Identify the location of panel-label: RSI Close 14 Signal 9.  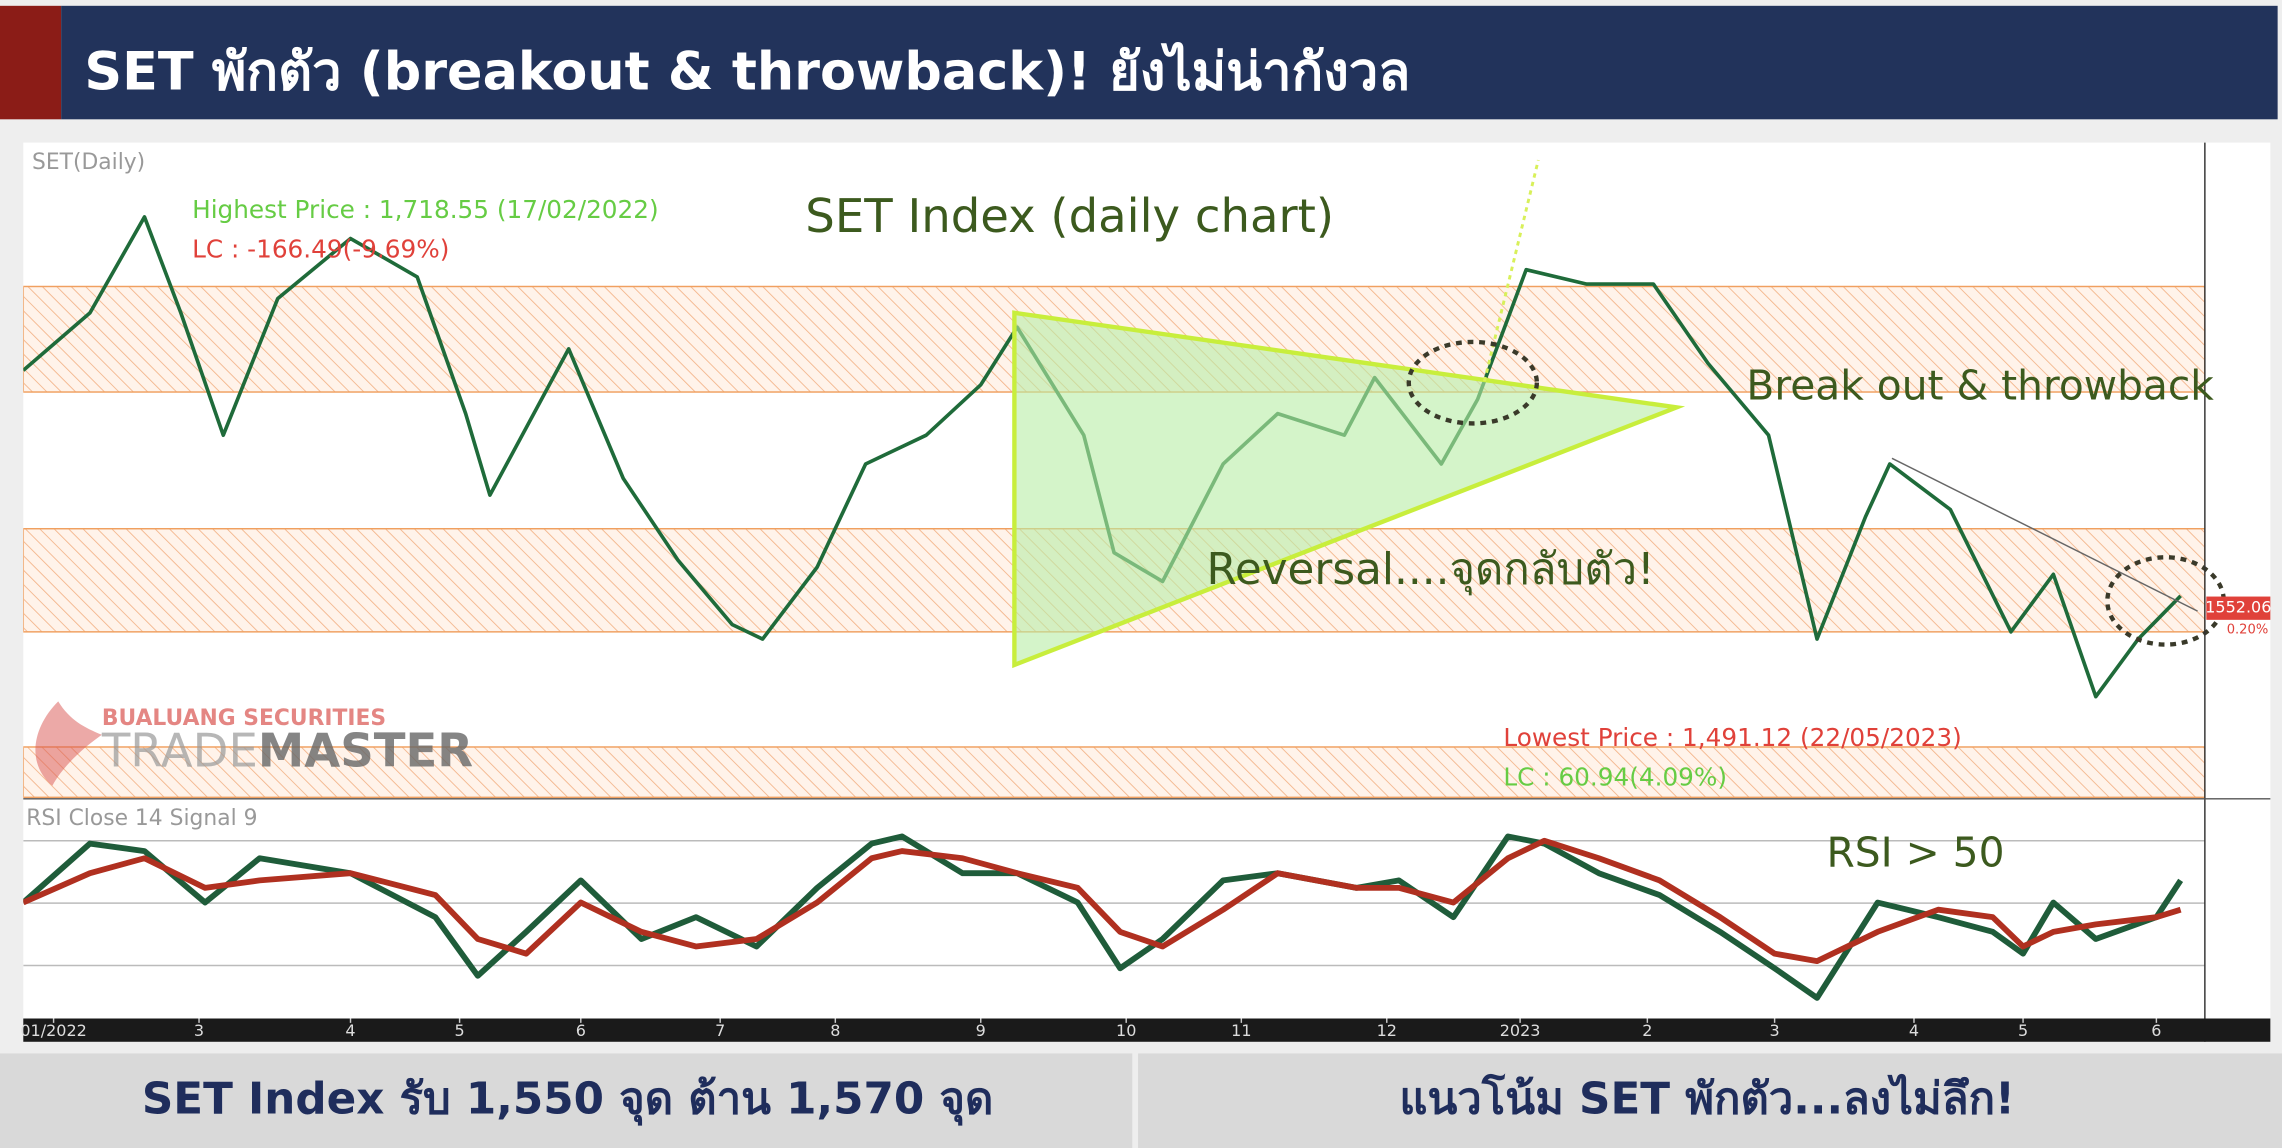
(141, 818).